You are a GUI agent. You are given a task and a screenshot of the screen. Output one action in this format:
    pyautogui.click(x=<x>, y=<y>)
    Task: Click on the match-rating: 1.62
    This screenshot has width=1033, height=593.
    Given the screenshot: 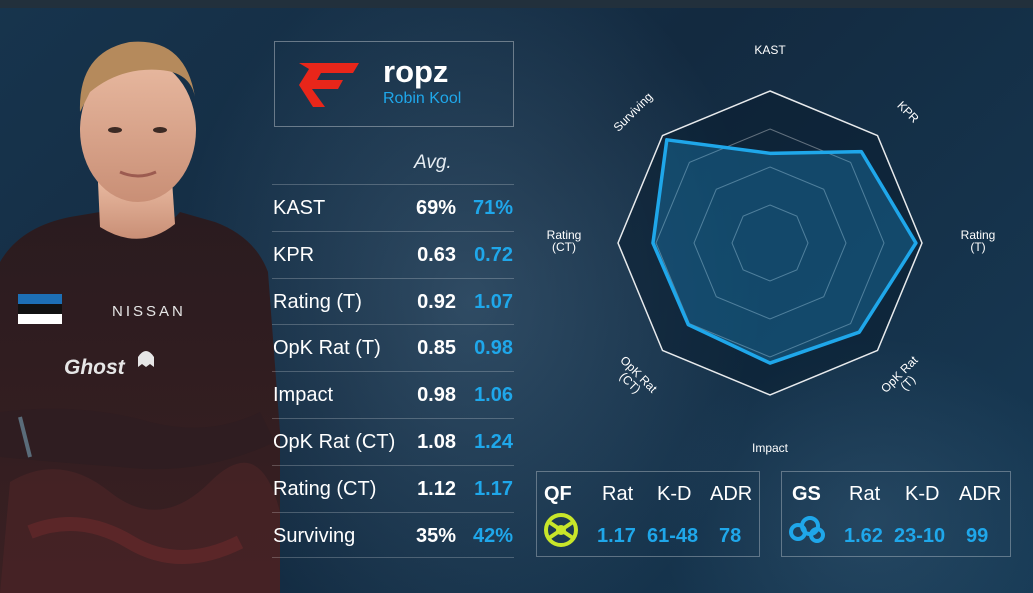 What is the action you would take?
    pyautogui.click(x=863, y=536)
    